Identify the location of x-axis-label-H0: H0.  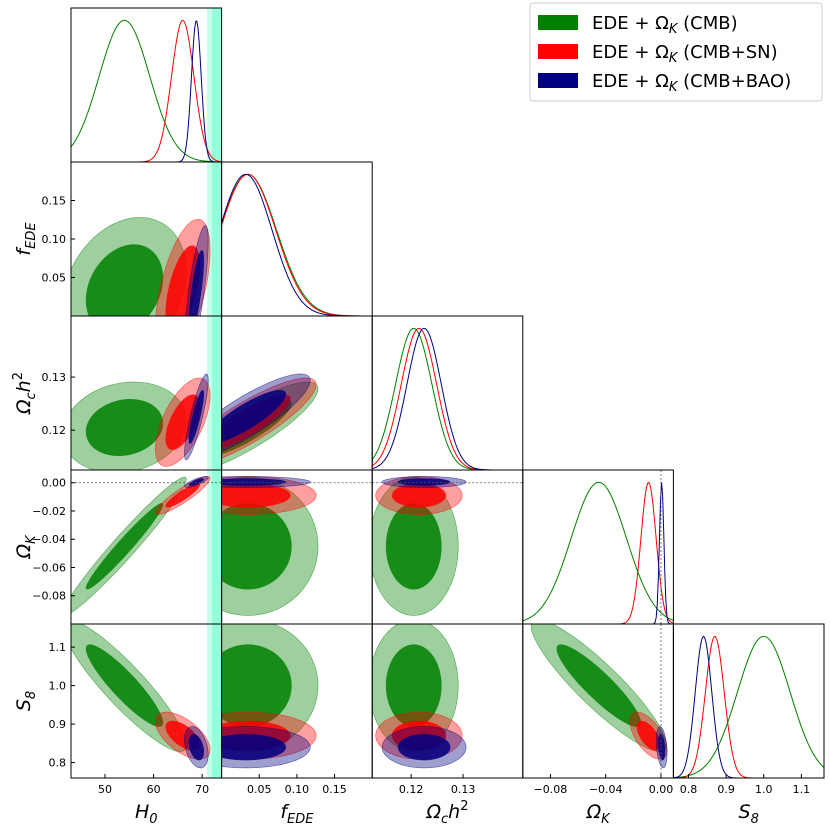
(146, 814).